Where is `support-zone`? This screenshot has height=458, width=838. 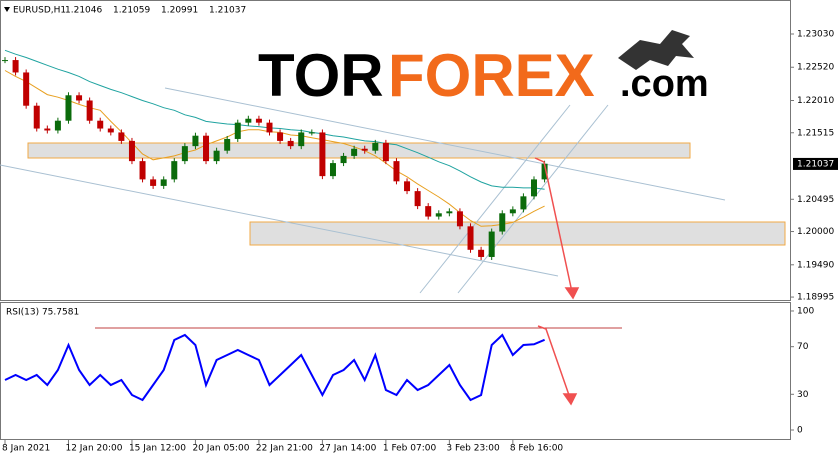 support-zone is located at coordinates (517, 233).